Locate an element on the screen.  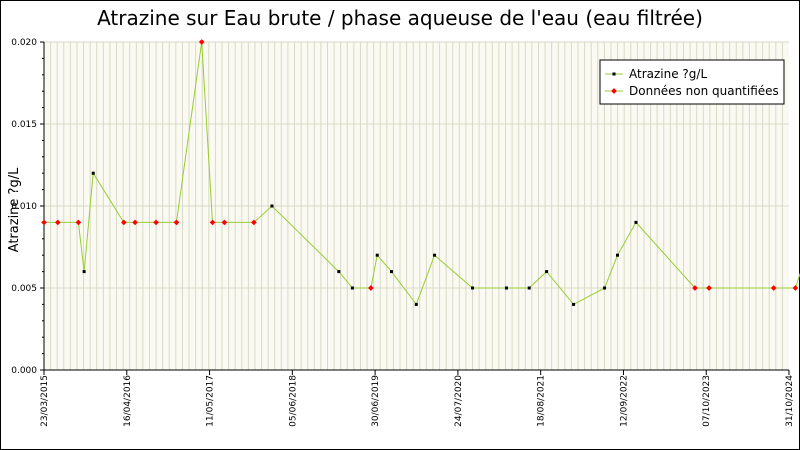
legend-label: Atrazine ?g/L is located at coordinates (668, 74).